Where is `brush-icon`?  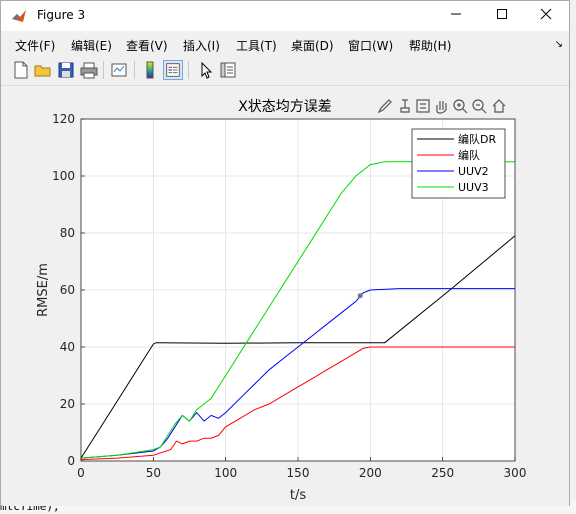
brush-icon is located at coordinates (384, 106).